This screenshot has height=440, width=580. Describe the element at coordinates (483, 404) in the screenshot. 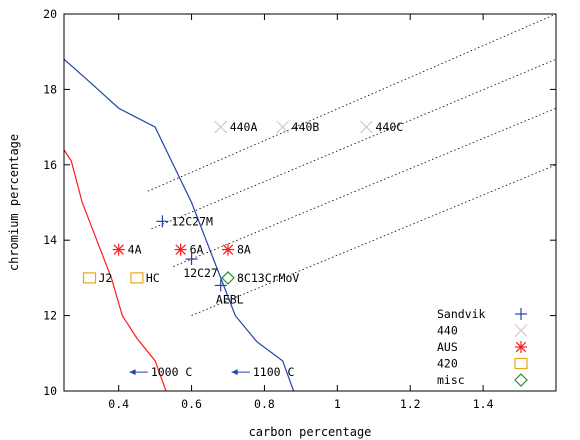

I see `x-tick-label: 1.4` at that location.